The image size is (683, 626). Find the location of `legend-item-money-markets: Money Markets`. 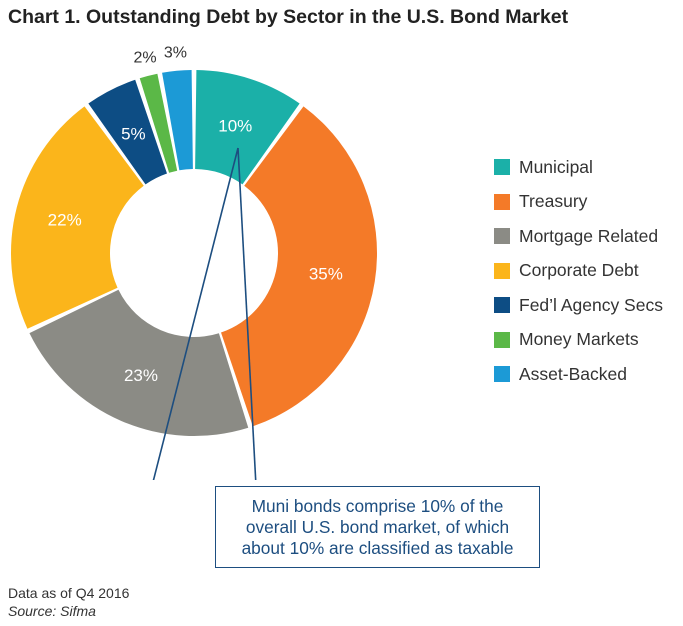

legend-item-money-markets: Money Markets is located at coordinates (578, 340).